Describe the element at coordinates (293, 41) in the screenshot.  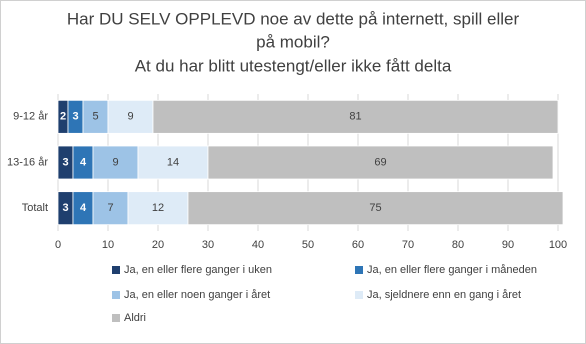
I see `chart-title: på mobil?` at that location.